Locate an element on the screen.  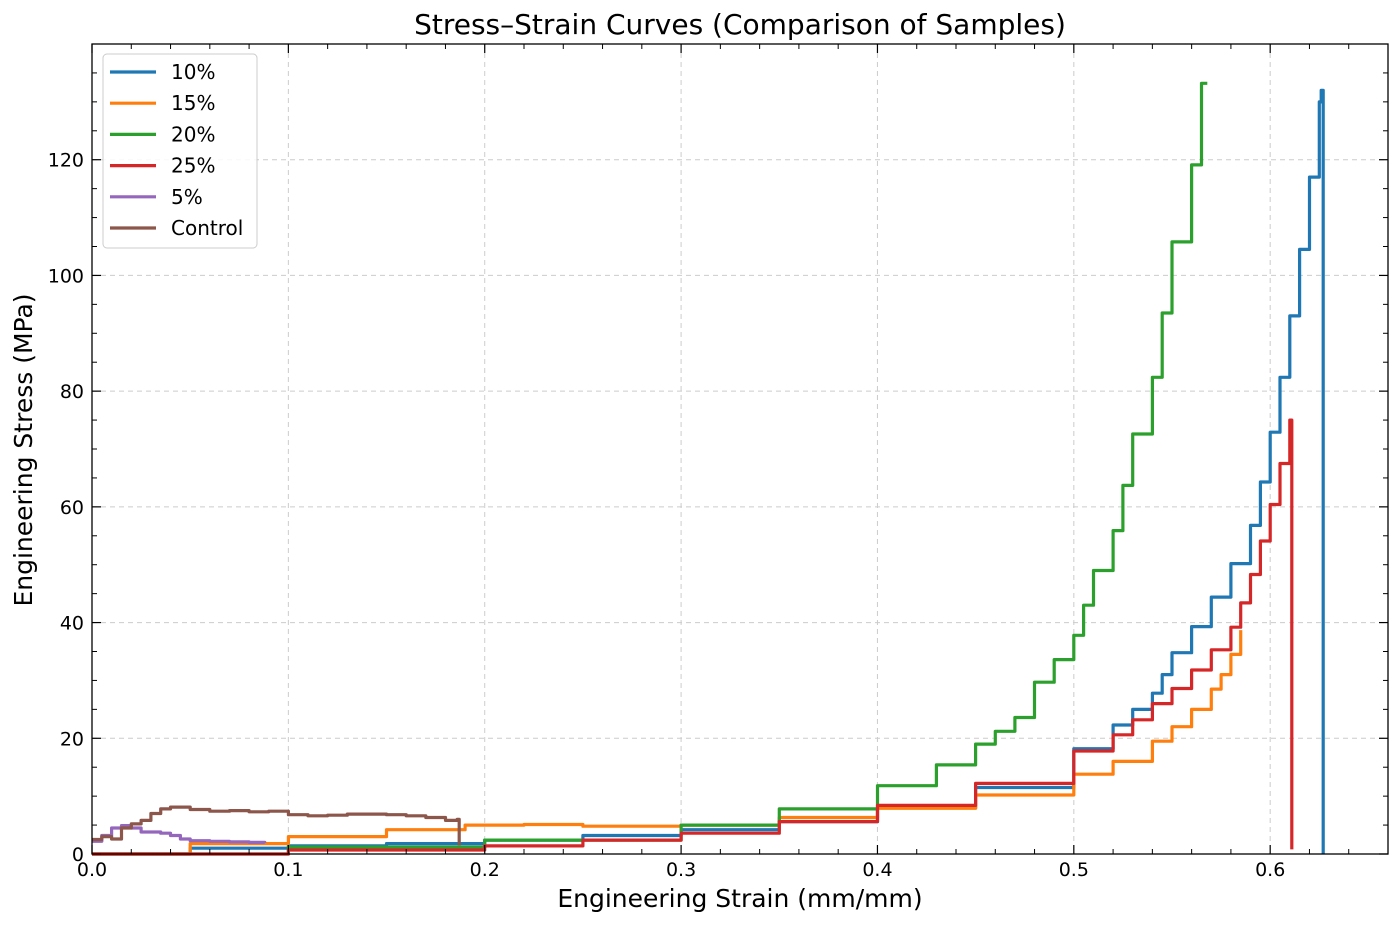
x-tick-label: 0.2 is located at coordinates (485, 870).